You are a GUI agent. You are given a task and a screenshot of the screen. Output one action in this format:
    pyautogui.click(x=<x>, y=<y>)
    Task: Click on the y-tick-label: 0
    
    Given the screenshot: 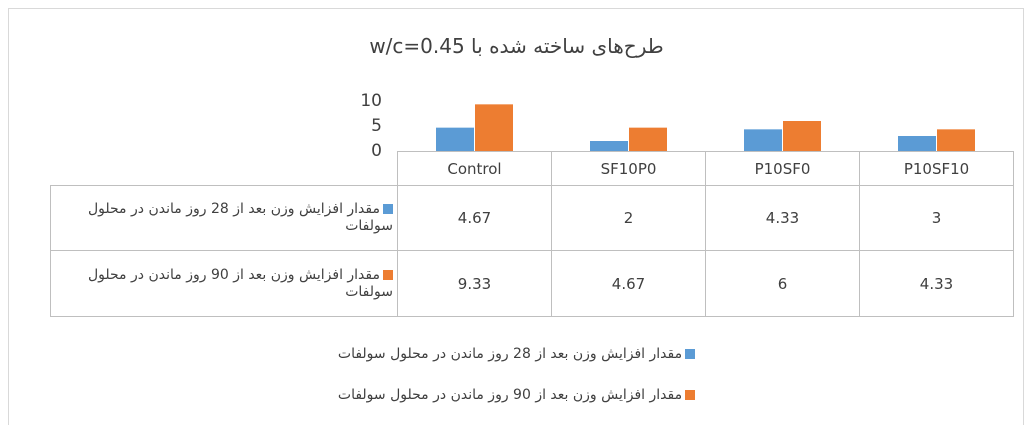 What is the action you would take?
    pyautogui.click(x=376, y=151)
    